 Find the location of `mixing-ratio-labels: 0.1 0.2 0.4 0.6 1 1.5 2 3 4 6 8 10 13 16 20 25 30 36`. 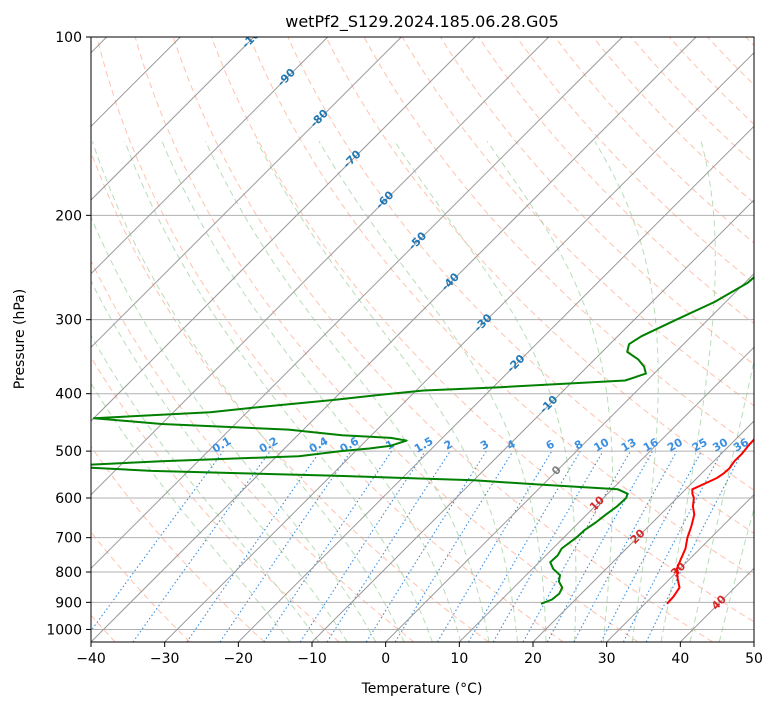

mixing-ratio-labels: 0.1 0.2 0.4 0.6 1 1.5 2 3 4 6 8 10 13 16 20 25 30 36 is located at coordinates (480, 444).